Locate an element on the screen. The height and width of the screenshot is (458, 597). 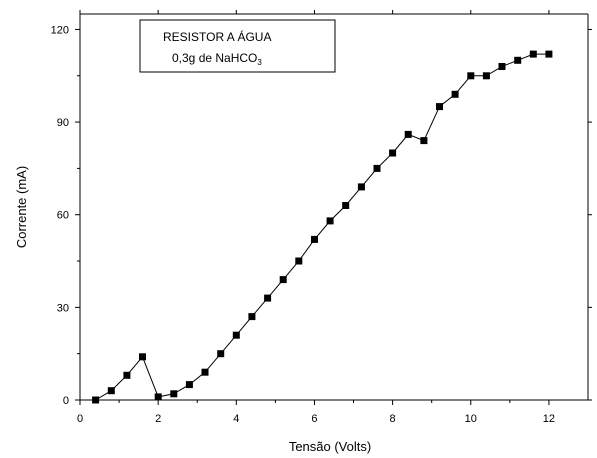
y-tick-label: 90 is located at coordinates (63, 123).